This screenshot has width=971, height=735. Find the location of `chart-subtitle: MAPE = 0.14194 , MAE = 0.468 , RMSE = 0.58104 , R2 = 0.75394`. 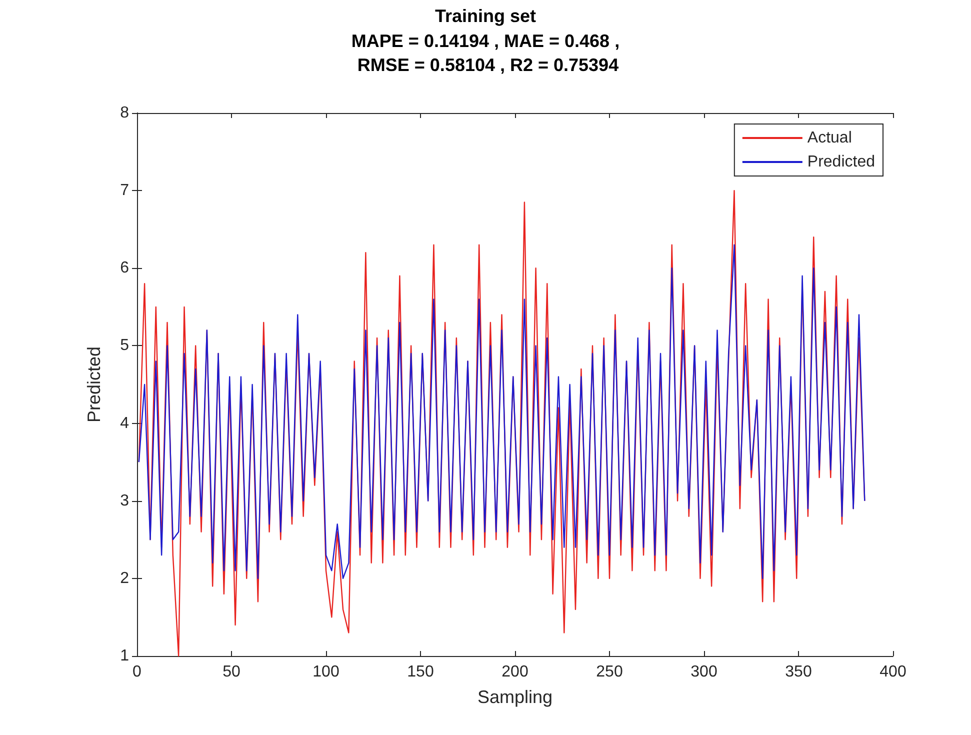

chart-subtitle: MAPE = 0.14194 , MAE = 0.468 , RMSE = 0.58104 , R2 = 0.75394 is located at coordinates (485, 53).